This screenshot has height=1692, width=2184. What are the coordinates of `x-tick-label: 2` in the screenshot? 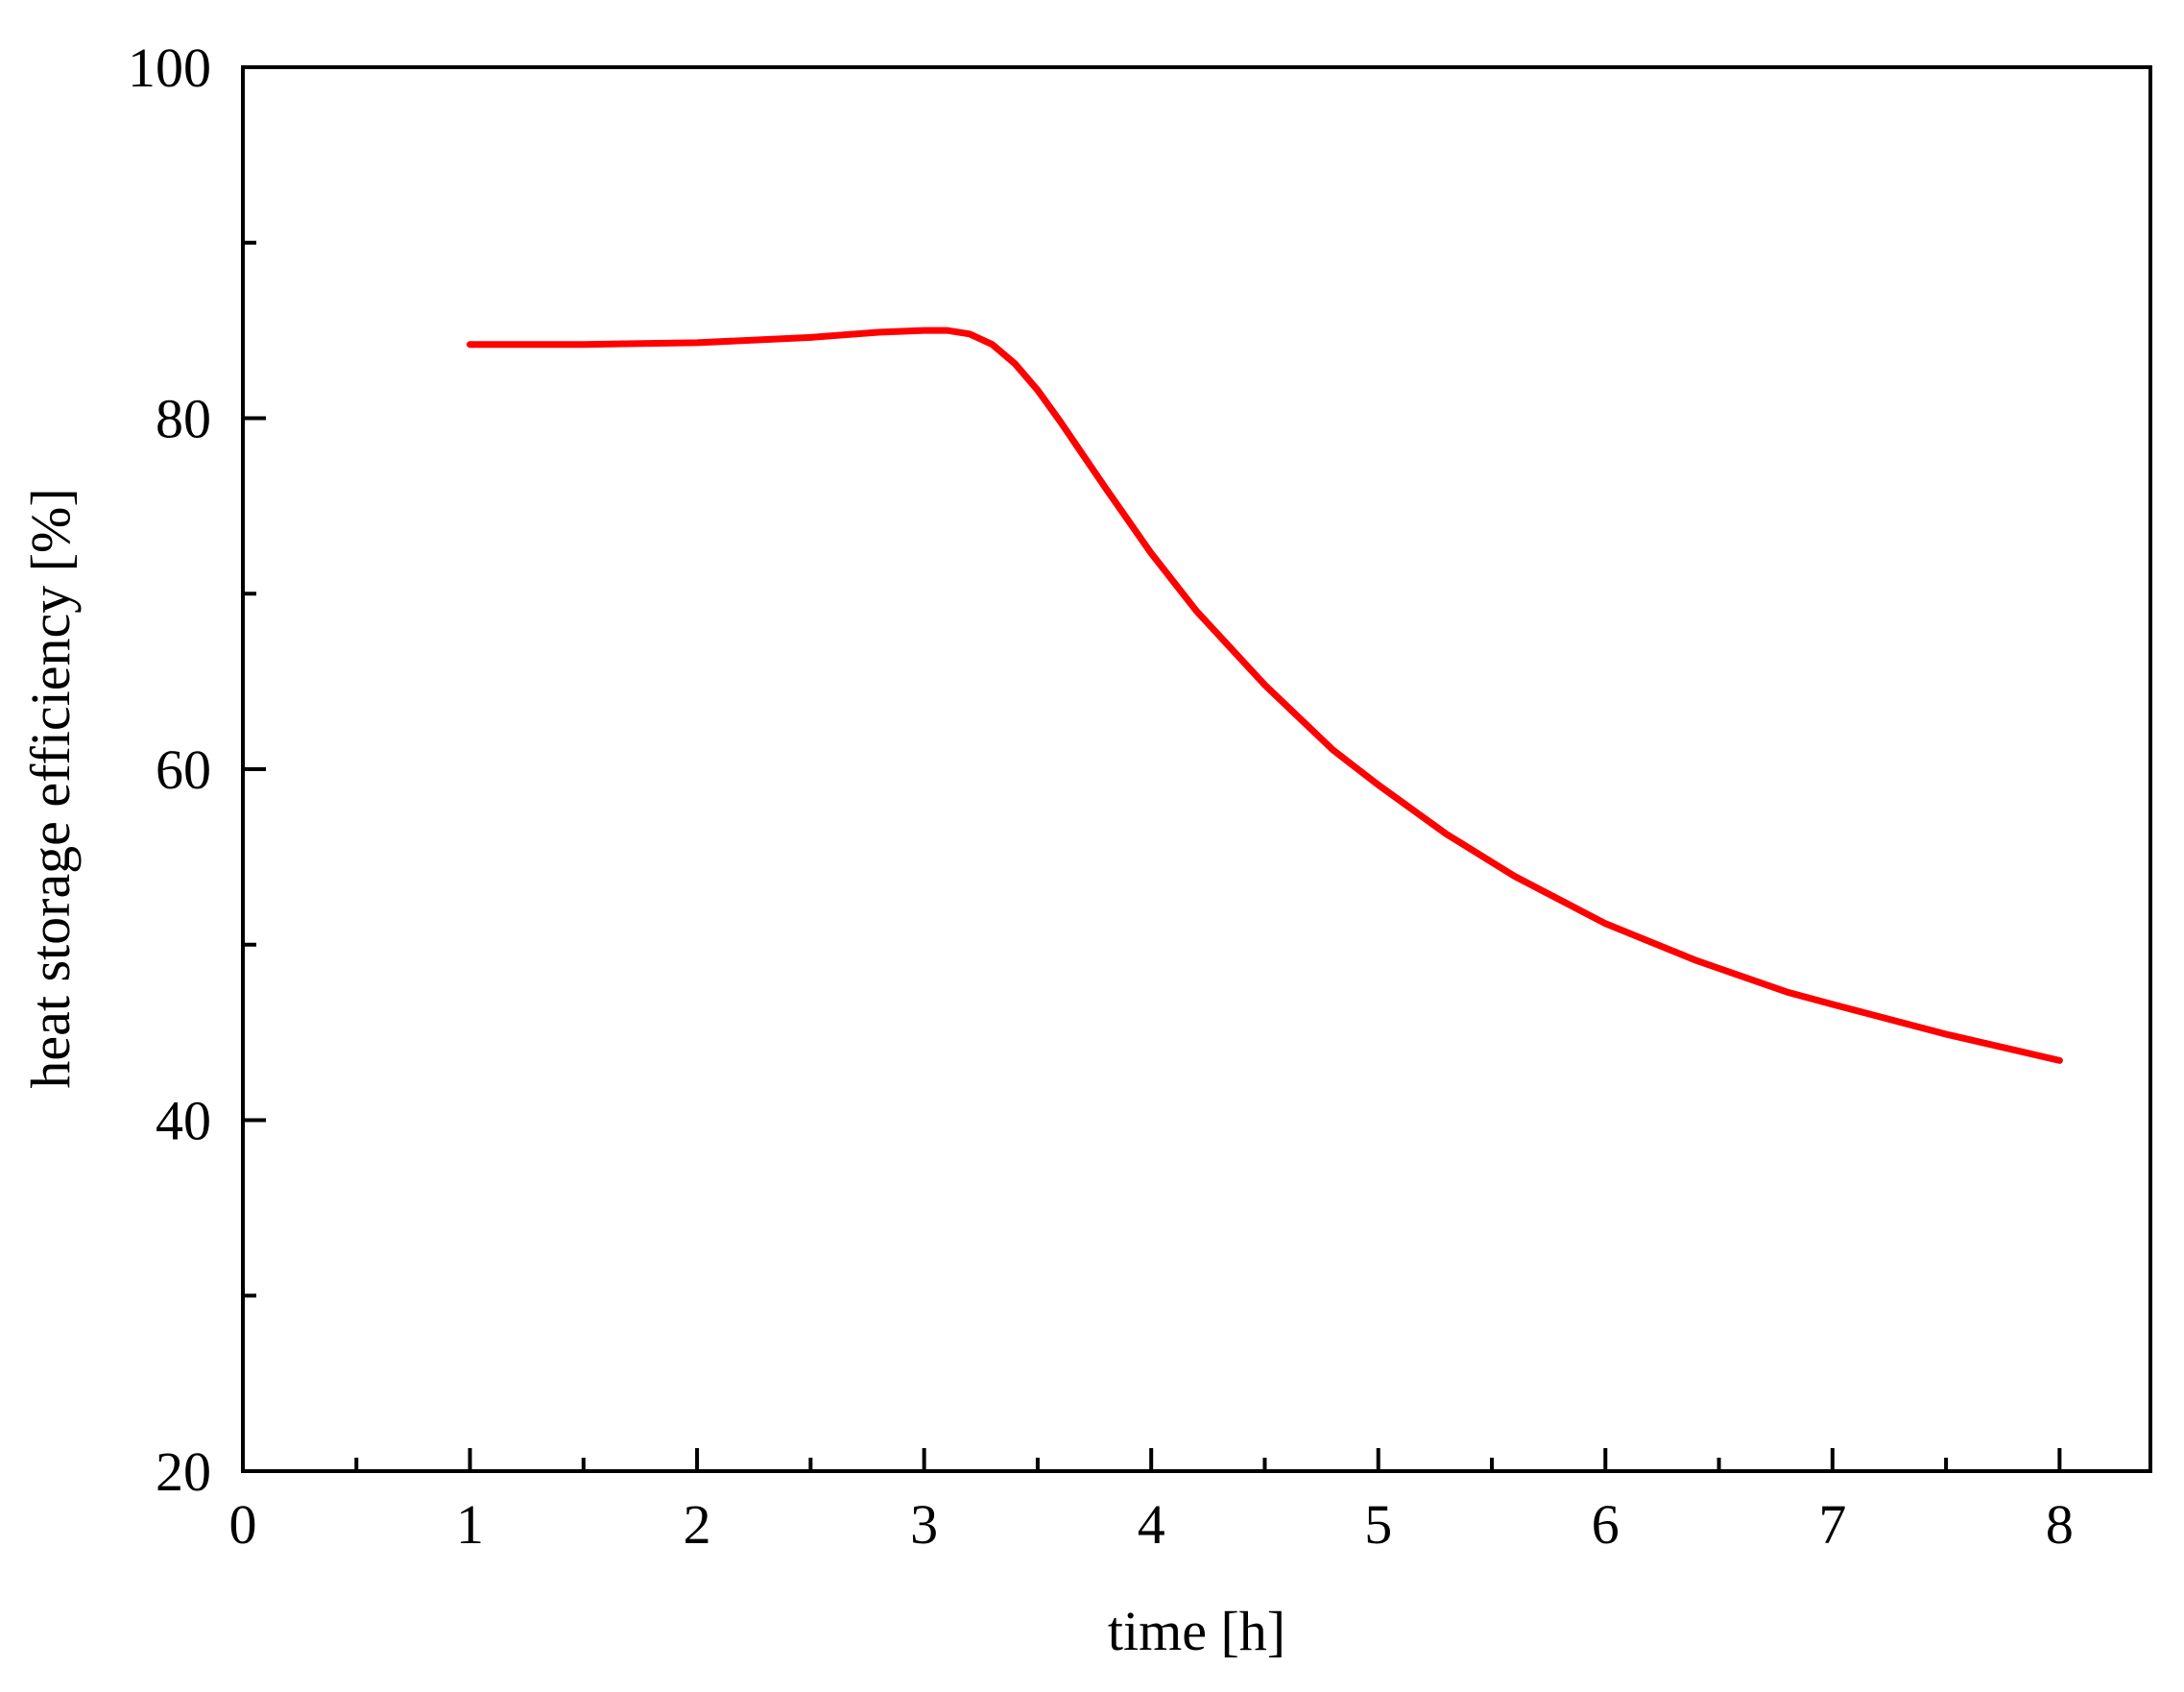 It's located at (697, 1524).